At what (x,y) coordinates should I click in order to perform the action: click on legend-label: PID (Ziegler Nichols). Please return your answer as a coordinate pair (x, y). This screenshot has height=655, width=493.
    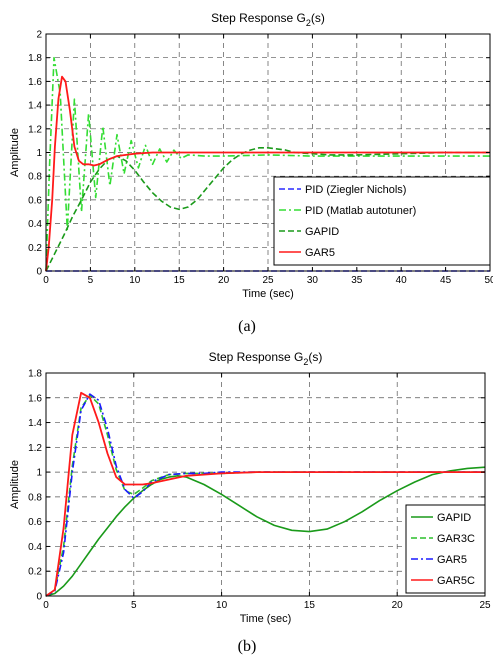
    Looking at the image, I should click on (355, 190).